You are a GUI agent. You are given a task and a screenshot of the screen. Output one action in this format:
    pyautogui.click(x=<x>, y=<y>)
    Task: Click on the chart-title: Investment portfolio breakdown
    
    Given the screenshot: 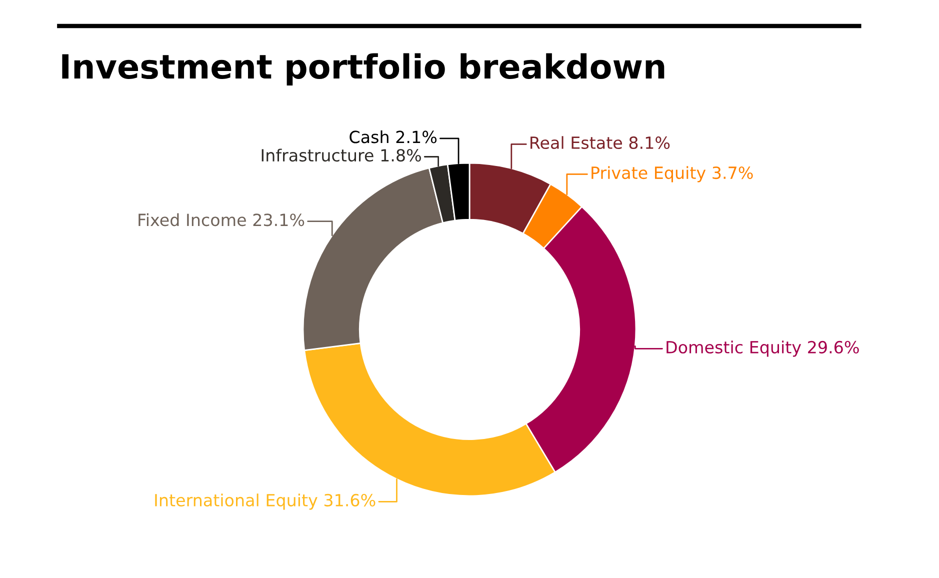 What is the action you would take?
    pyautogui.click(x=363, y=69)
    